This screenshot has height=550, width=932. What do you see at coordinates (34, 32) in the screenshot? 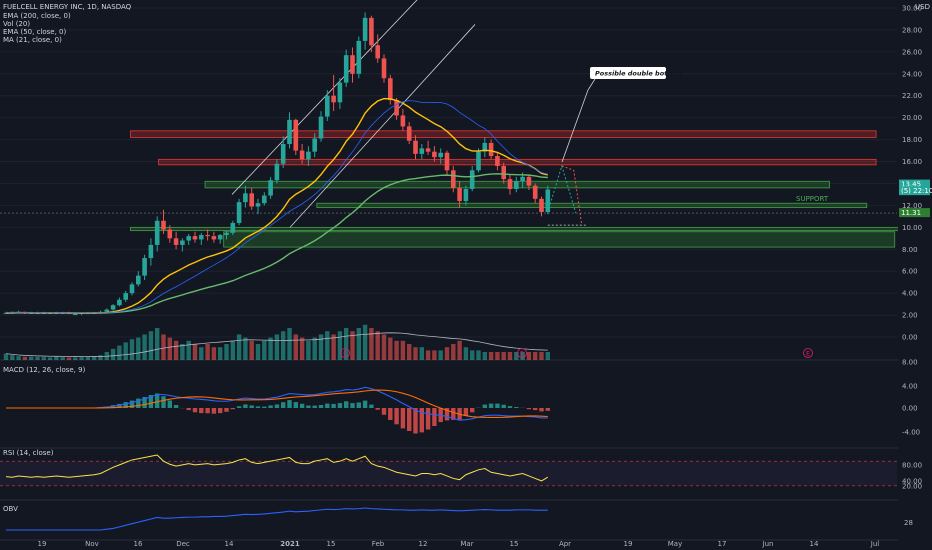
I see `indicator-ema50: EMA (50, close, 0)` at bounding box center [34, 32].